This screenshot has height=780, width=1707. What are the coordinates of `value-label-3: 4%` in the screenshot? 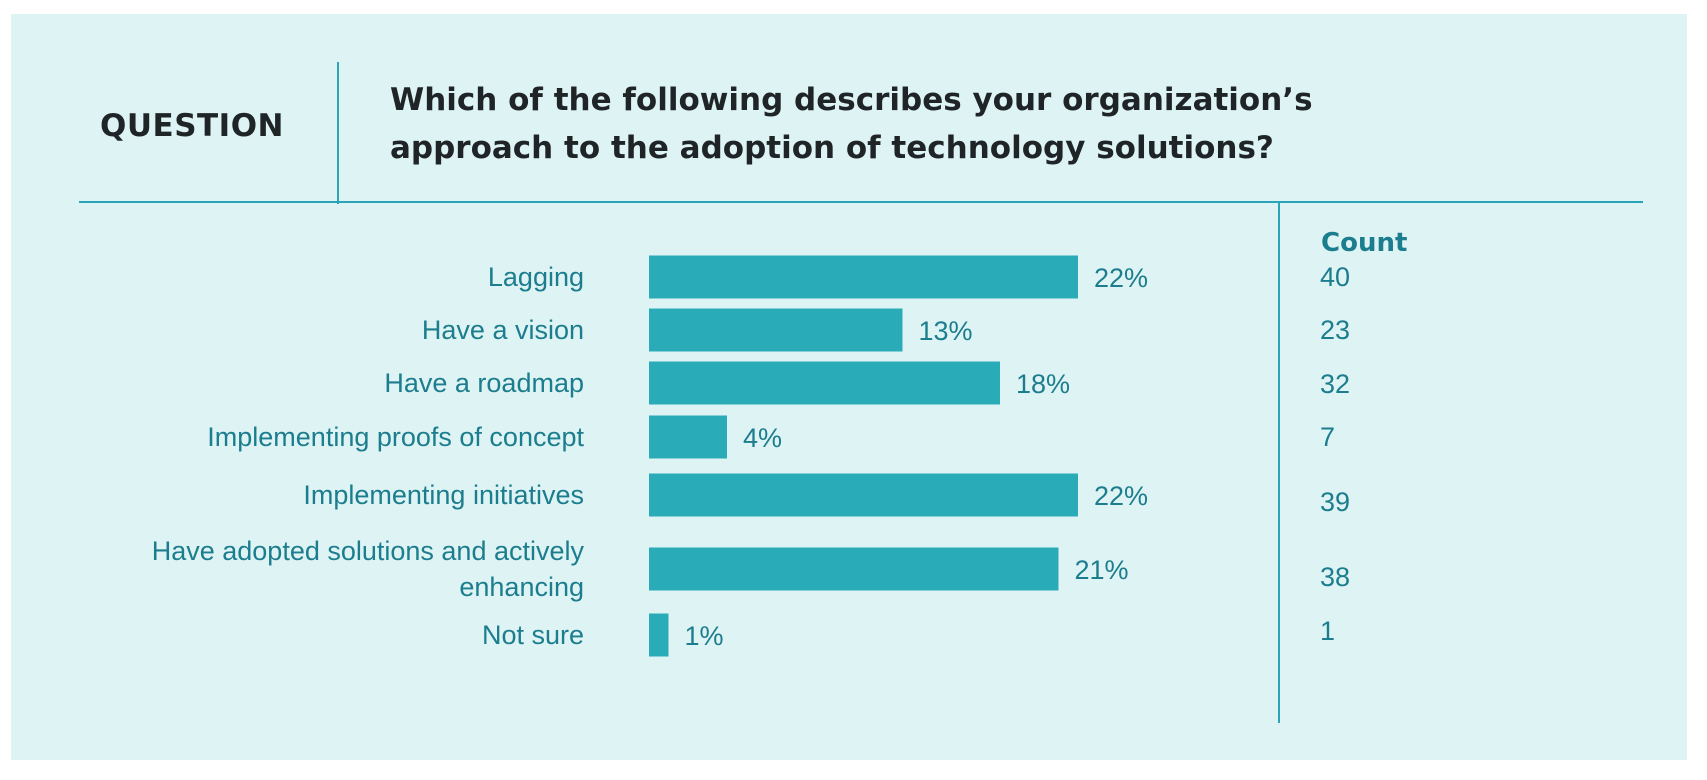 It's located at (762, 438).